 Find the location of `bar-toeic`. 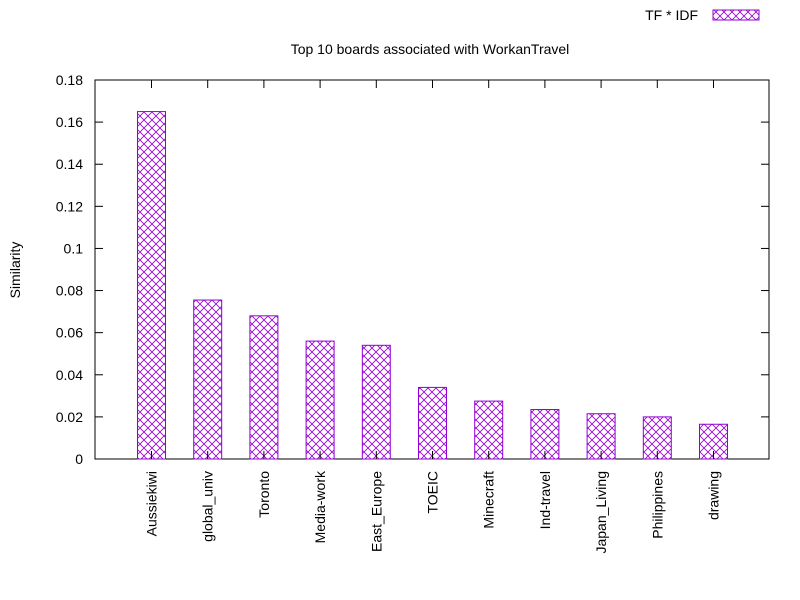

bar-toeic is located at coordinates (432, 423).